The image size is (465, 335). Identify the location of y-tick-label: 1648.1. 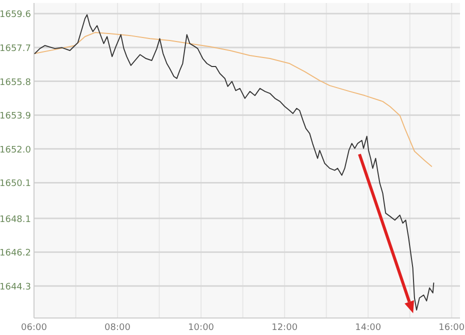
(15, 219).